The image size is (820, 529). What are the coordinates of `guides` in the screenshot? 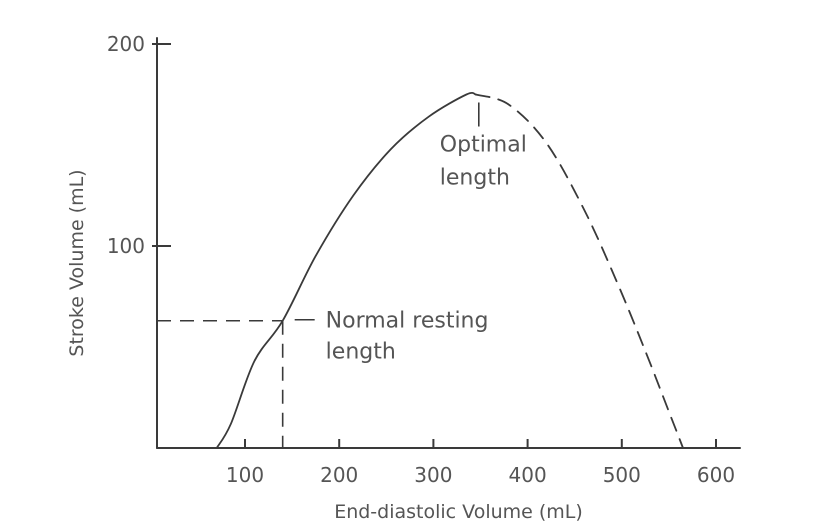 It's located at (220, 383).